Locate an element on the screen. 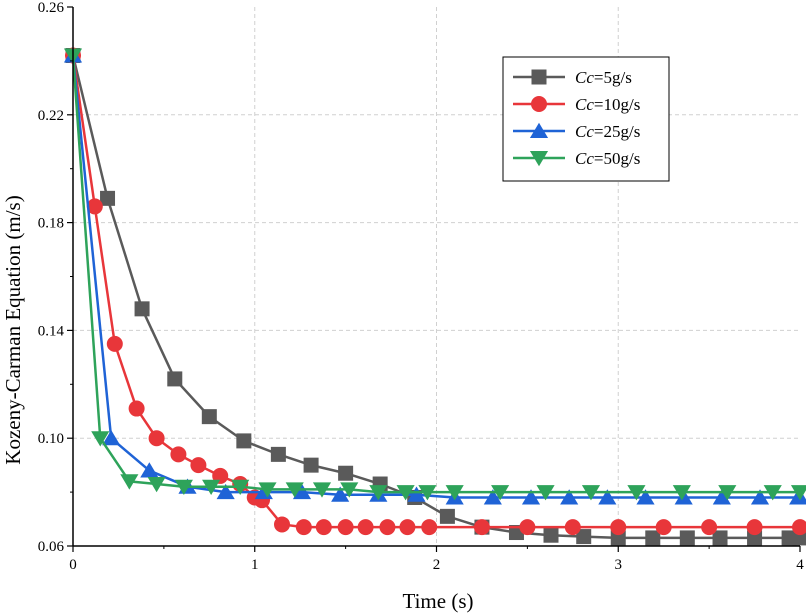 Image resolution: width=806 pixels, height=615 pixels. legend-entry-2: Cc=10g/s is located at coordinates (576, 104).